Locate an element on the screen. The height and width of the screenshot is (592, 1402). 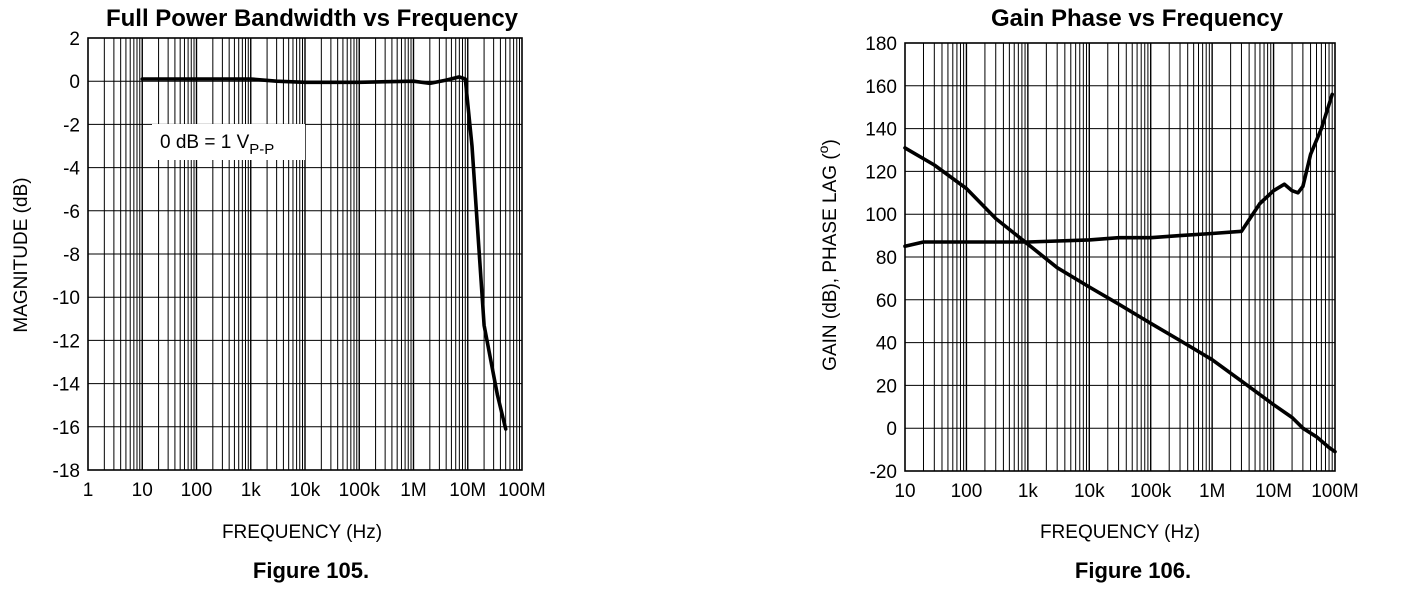
chart-105-x-ticks: 1 10 100 1k 10k 100k 1M 10M 100M is located at coordinates (314, 490).